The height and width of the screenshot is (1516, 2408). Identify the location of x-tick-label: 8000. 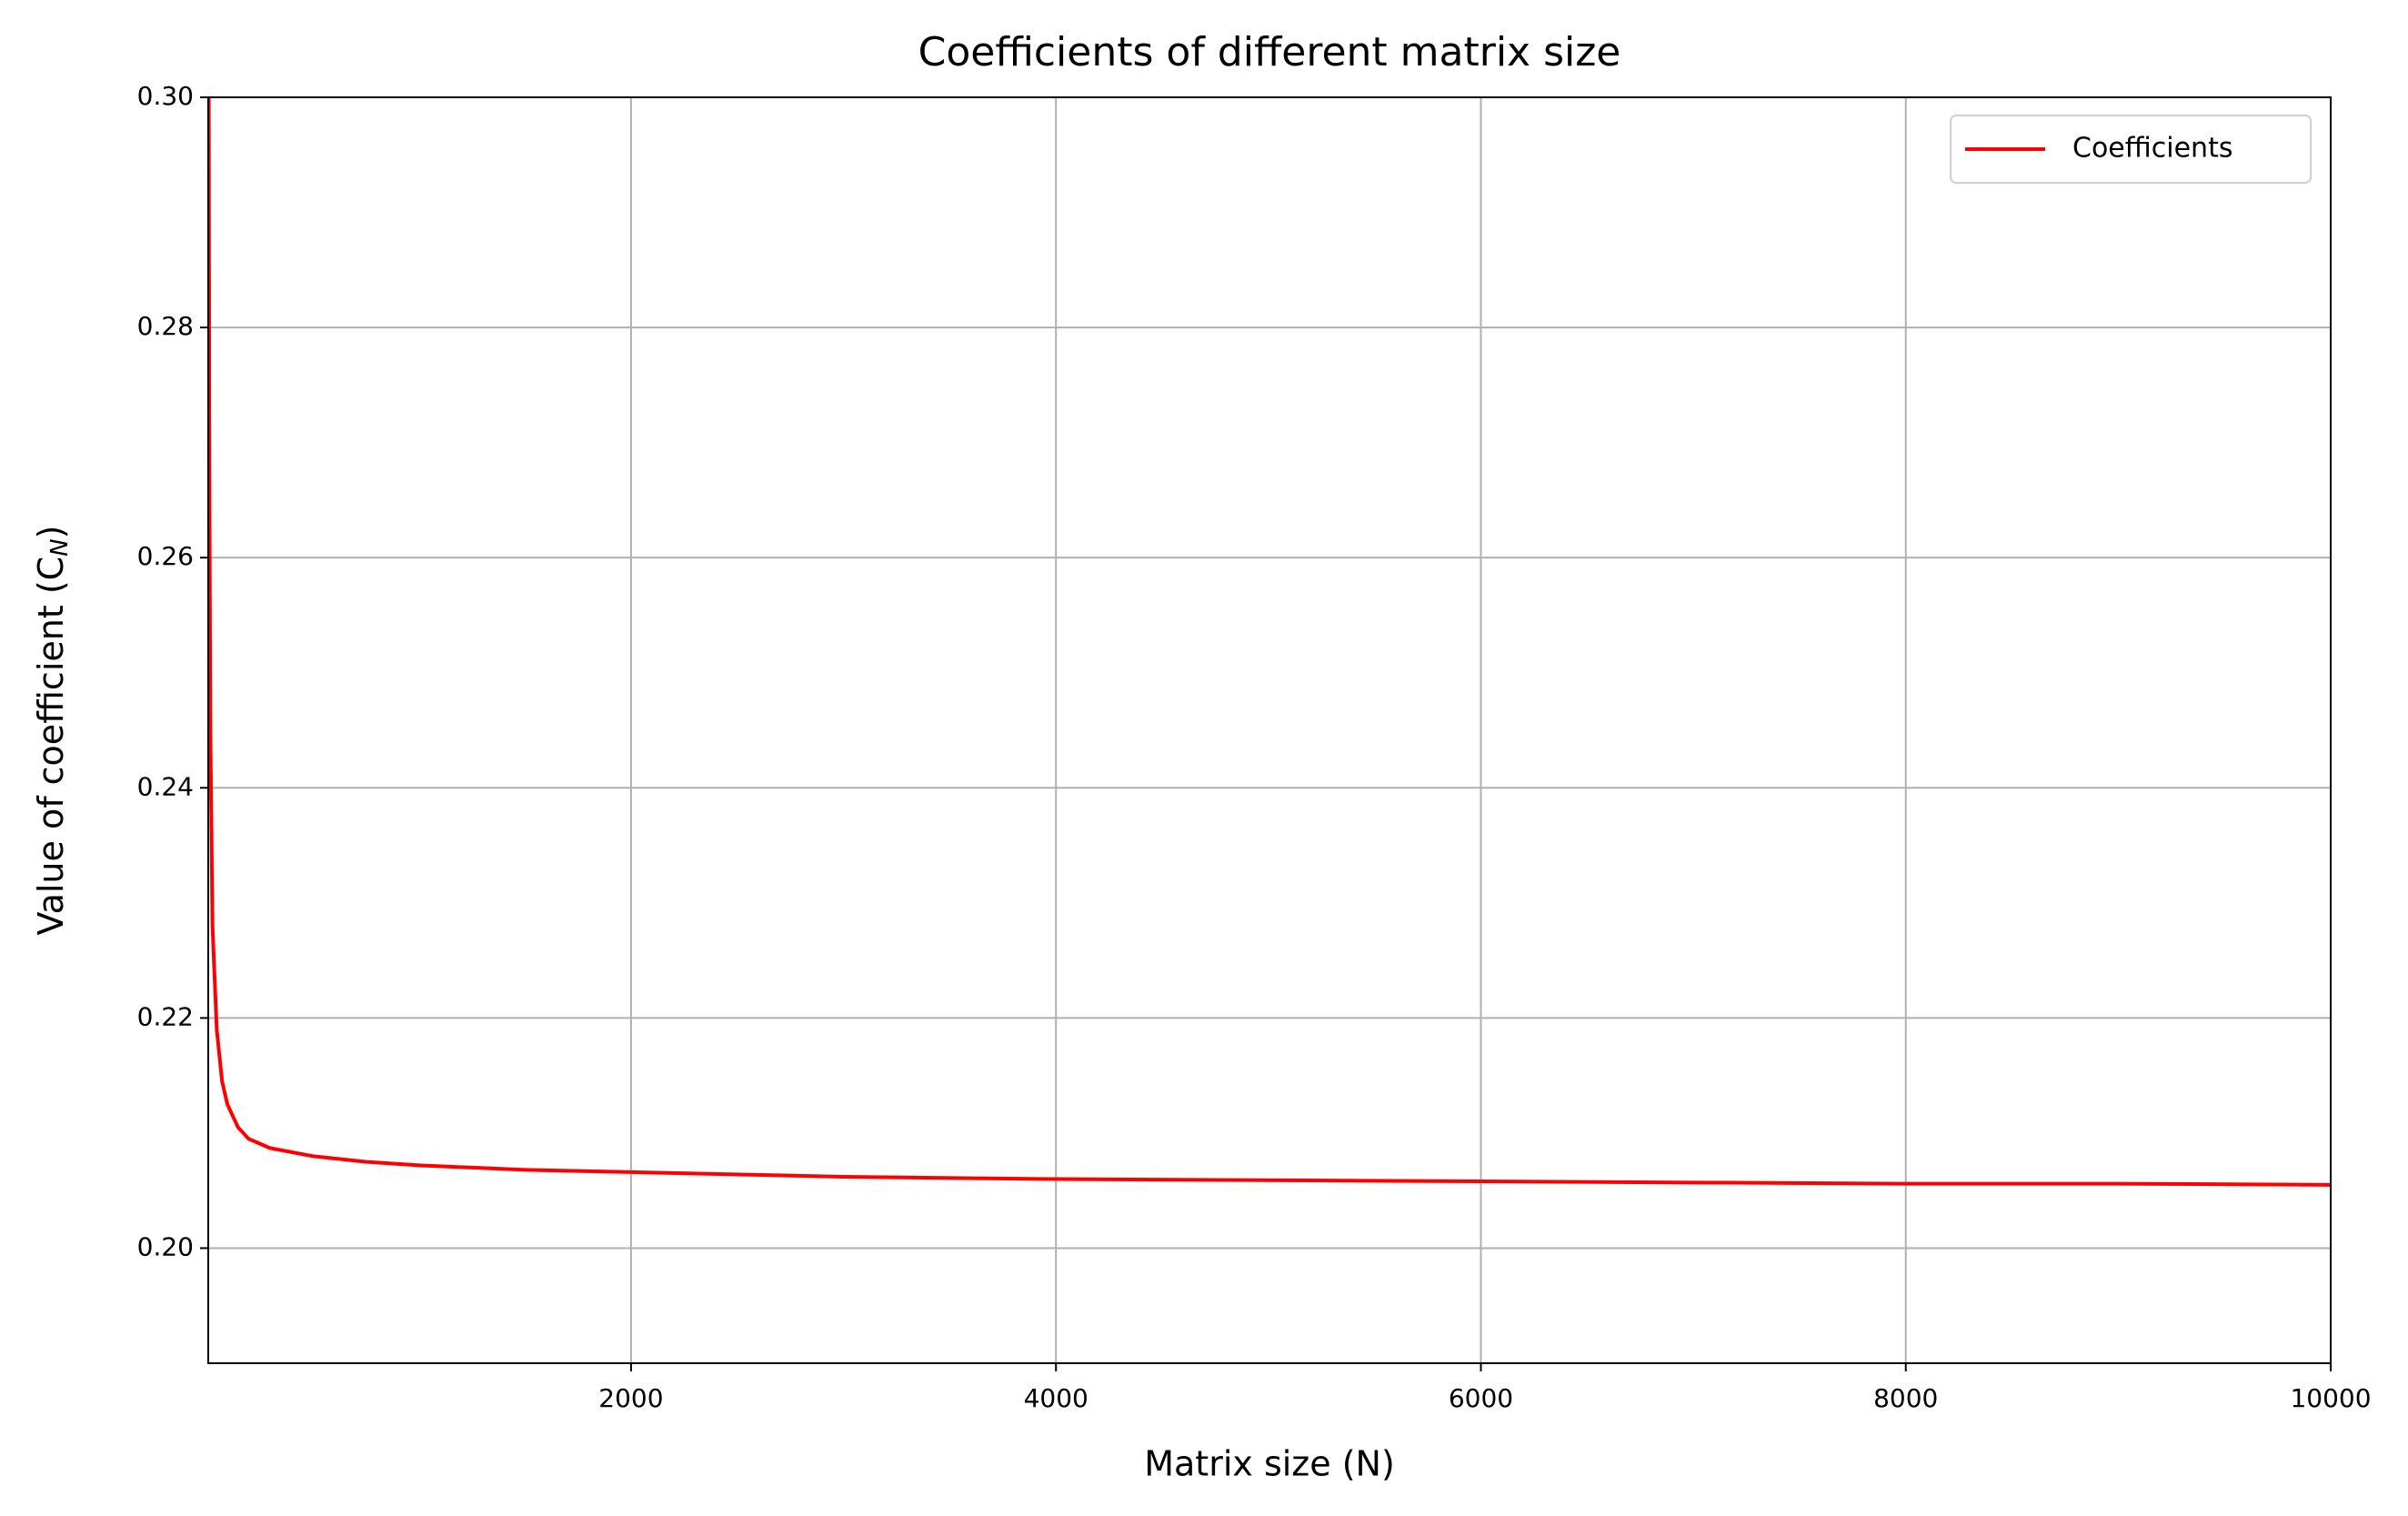
(1905, 1398).